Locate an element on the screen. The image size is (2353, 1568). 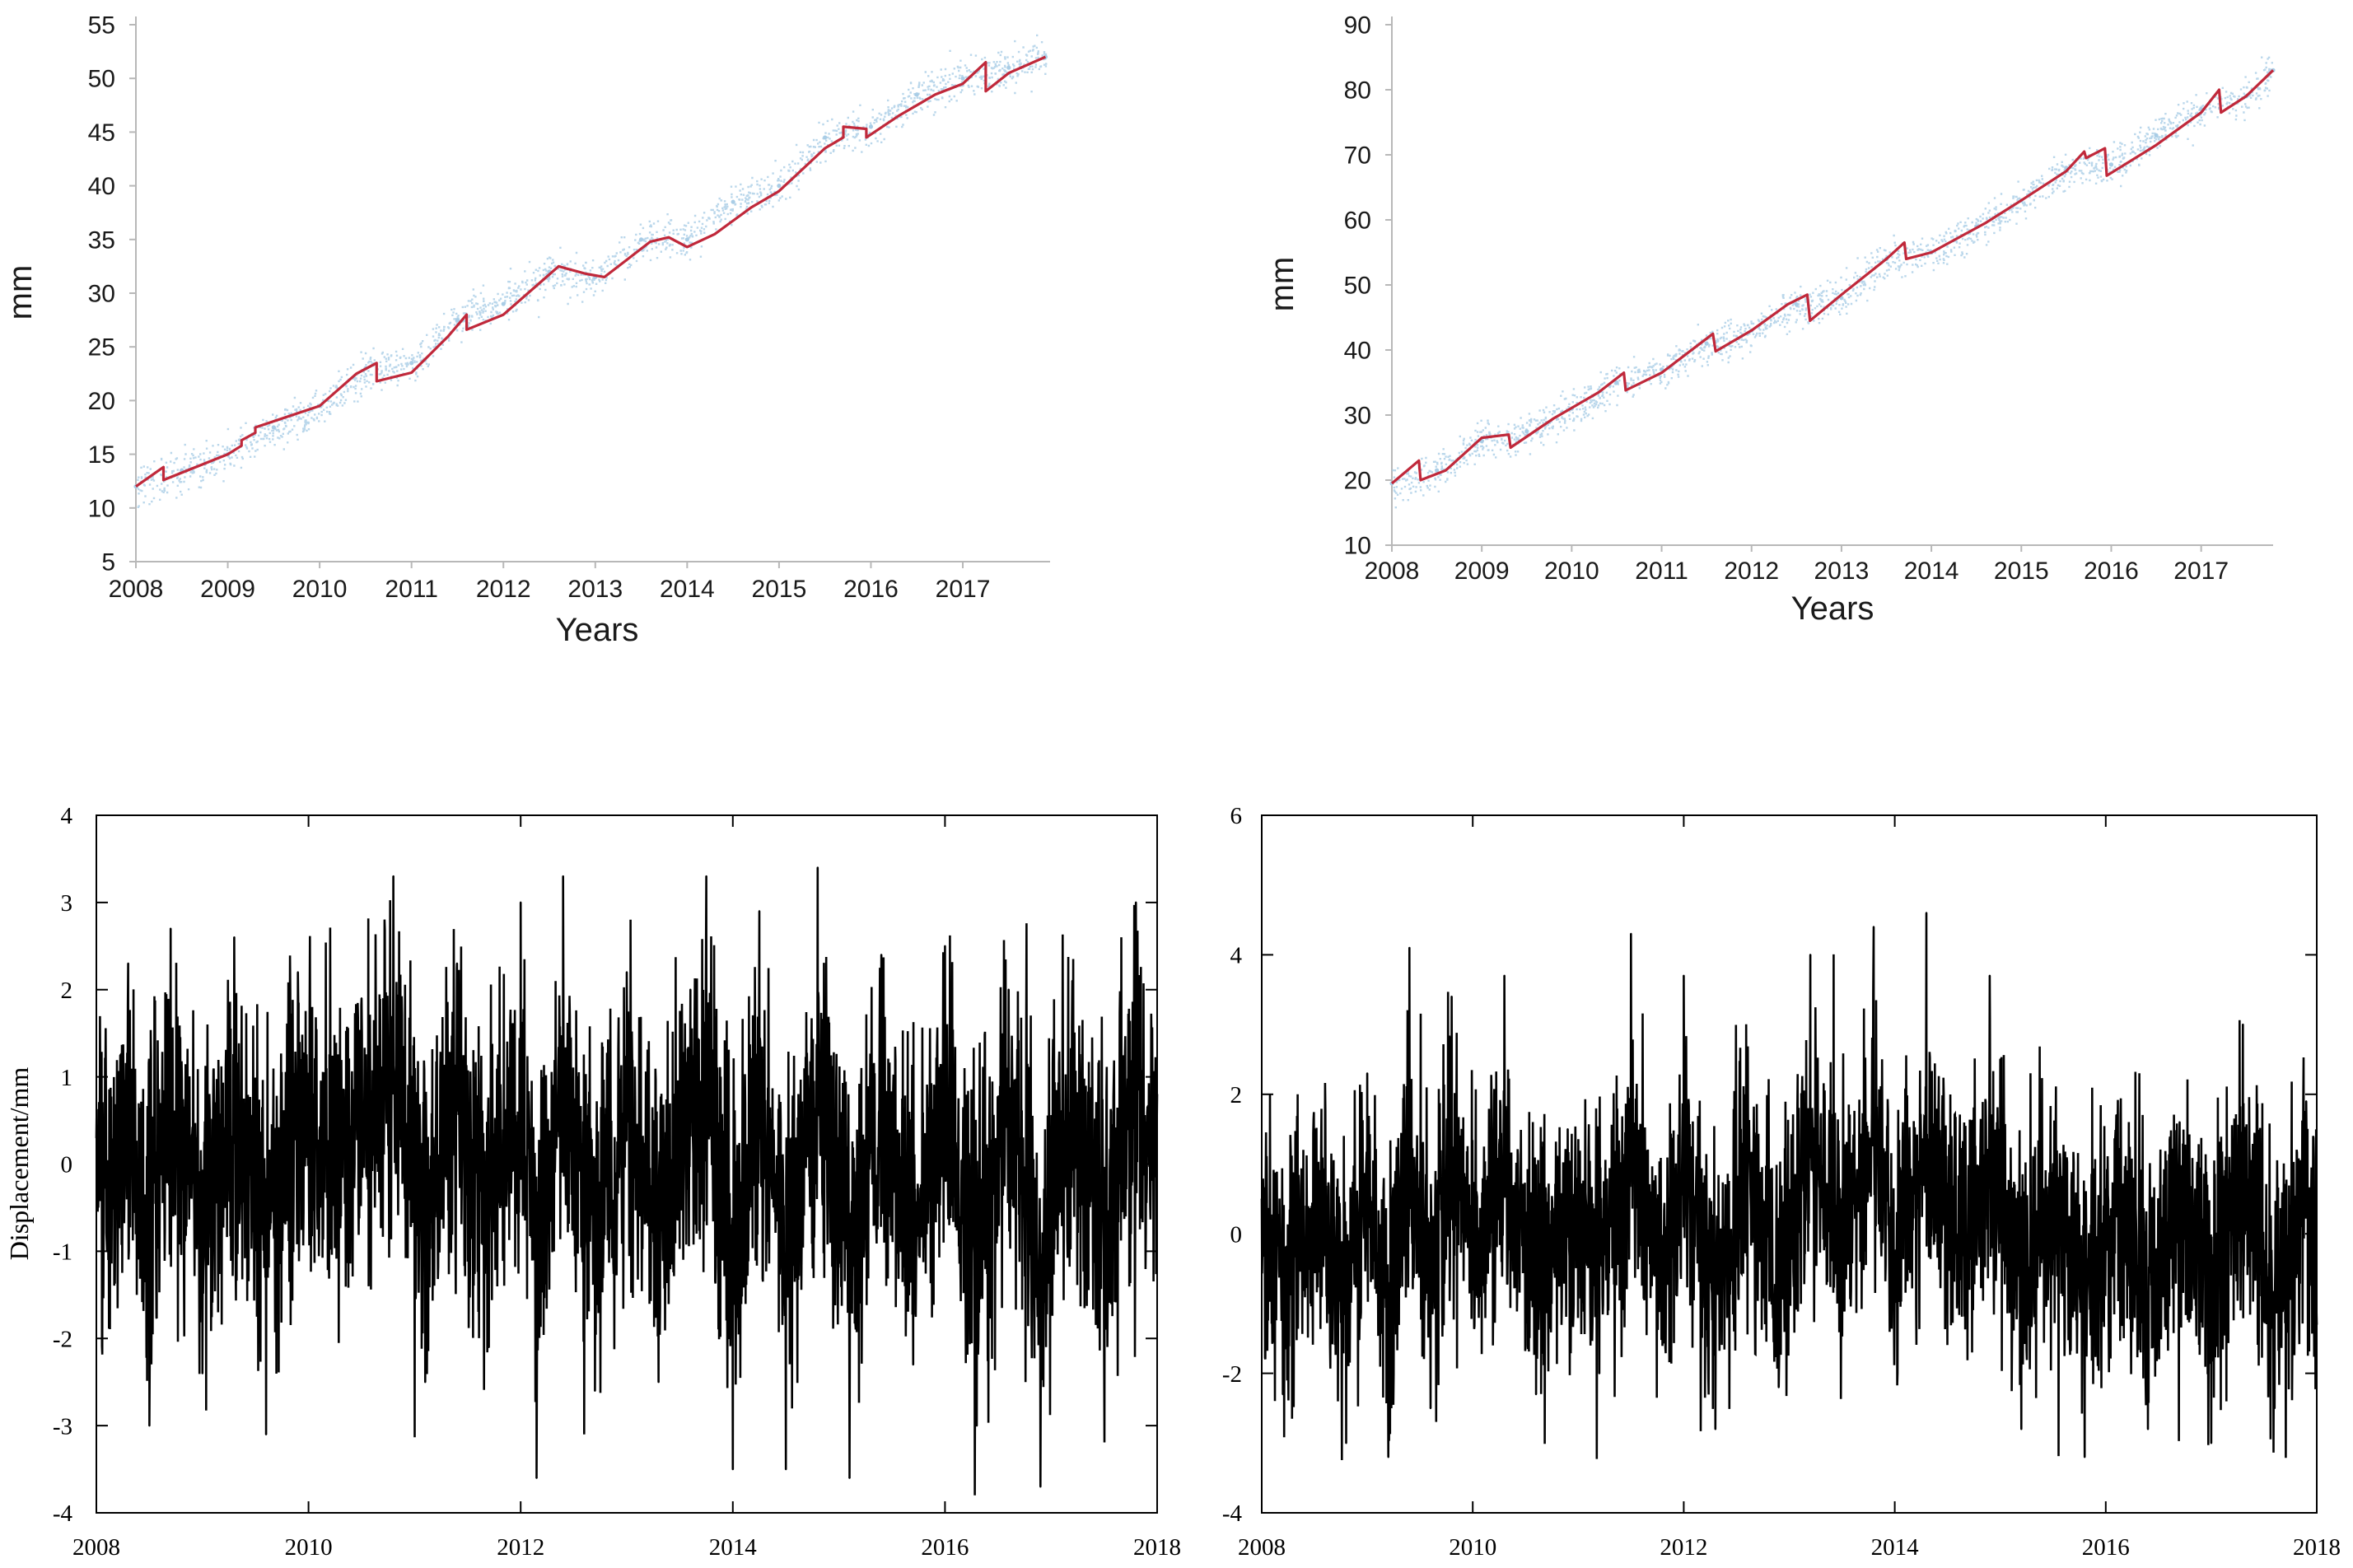
y-tick-label: 45 is located at coordinates (101, 133).